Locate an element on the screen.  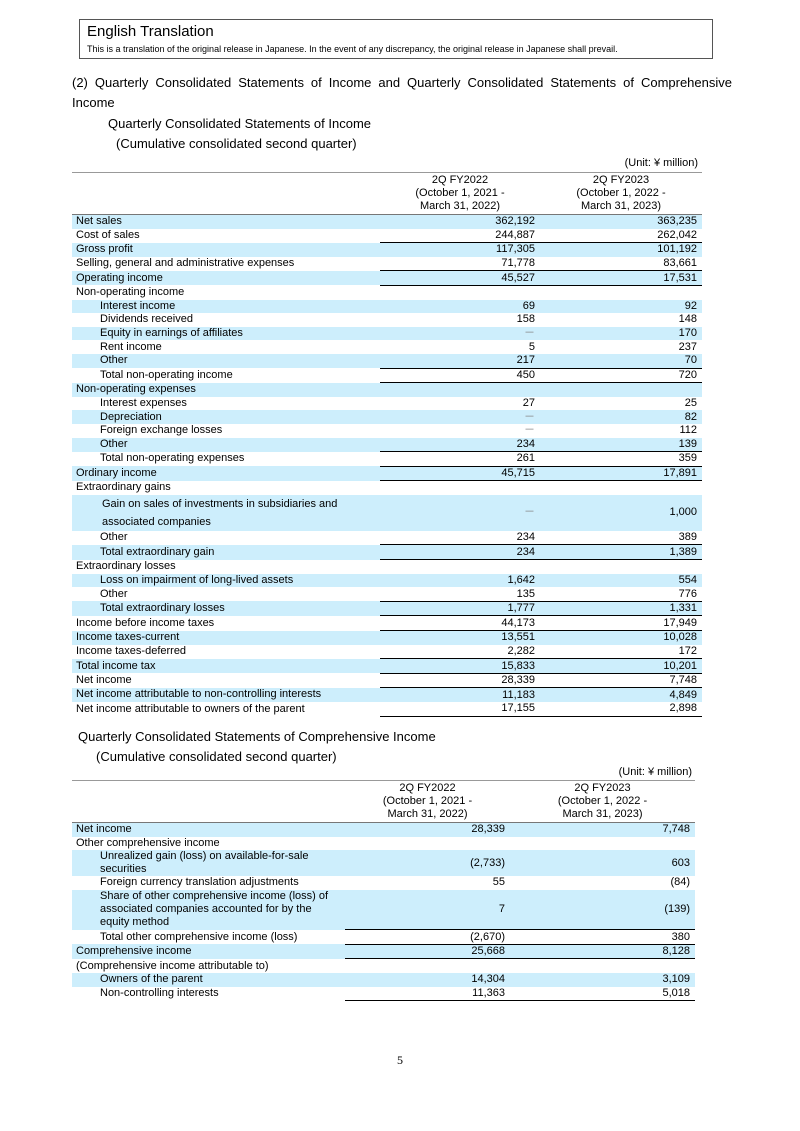
comprehensive-statement-subtitle: (Cumulative consolidated second quarter) is located at coordinates (216, 756).